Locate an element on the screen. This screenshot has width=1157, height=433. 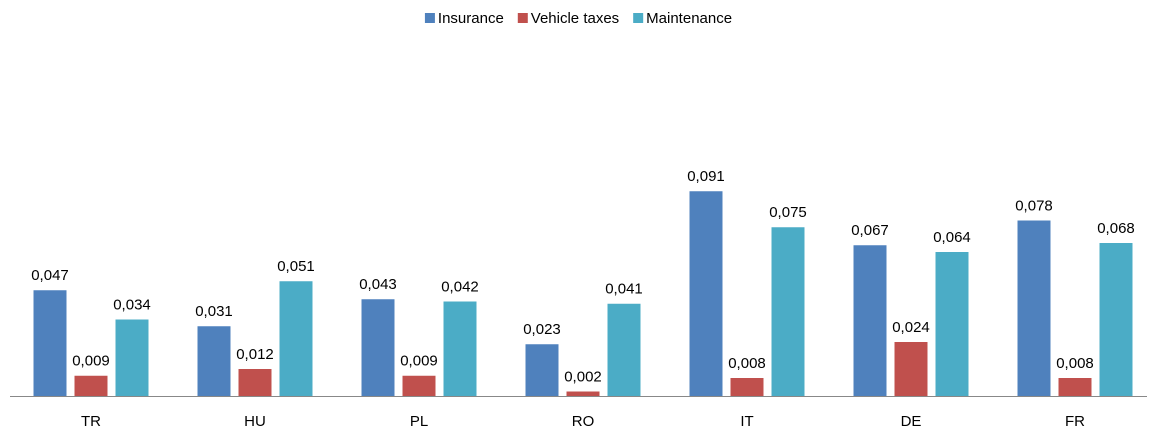
data-label: 0,068 is located at coordinates (1116, 228).